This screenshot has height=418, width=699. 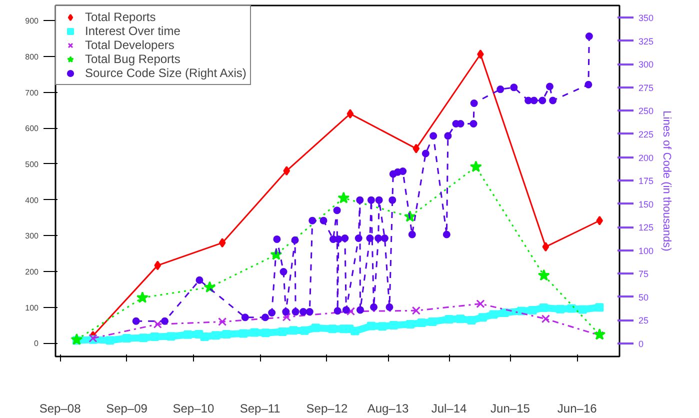 What do you see at coordinates (37, 343) in the screenshot?
I see `y-tick-label: 0` at bounding box center [37, 343].